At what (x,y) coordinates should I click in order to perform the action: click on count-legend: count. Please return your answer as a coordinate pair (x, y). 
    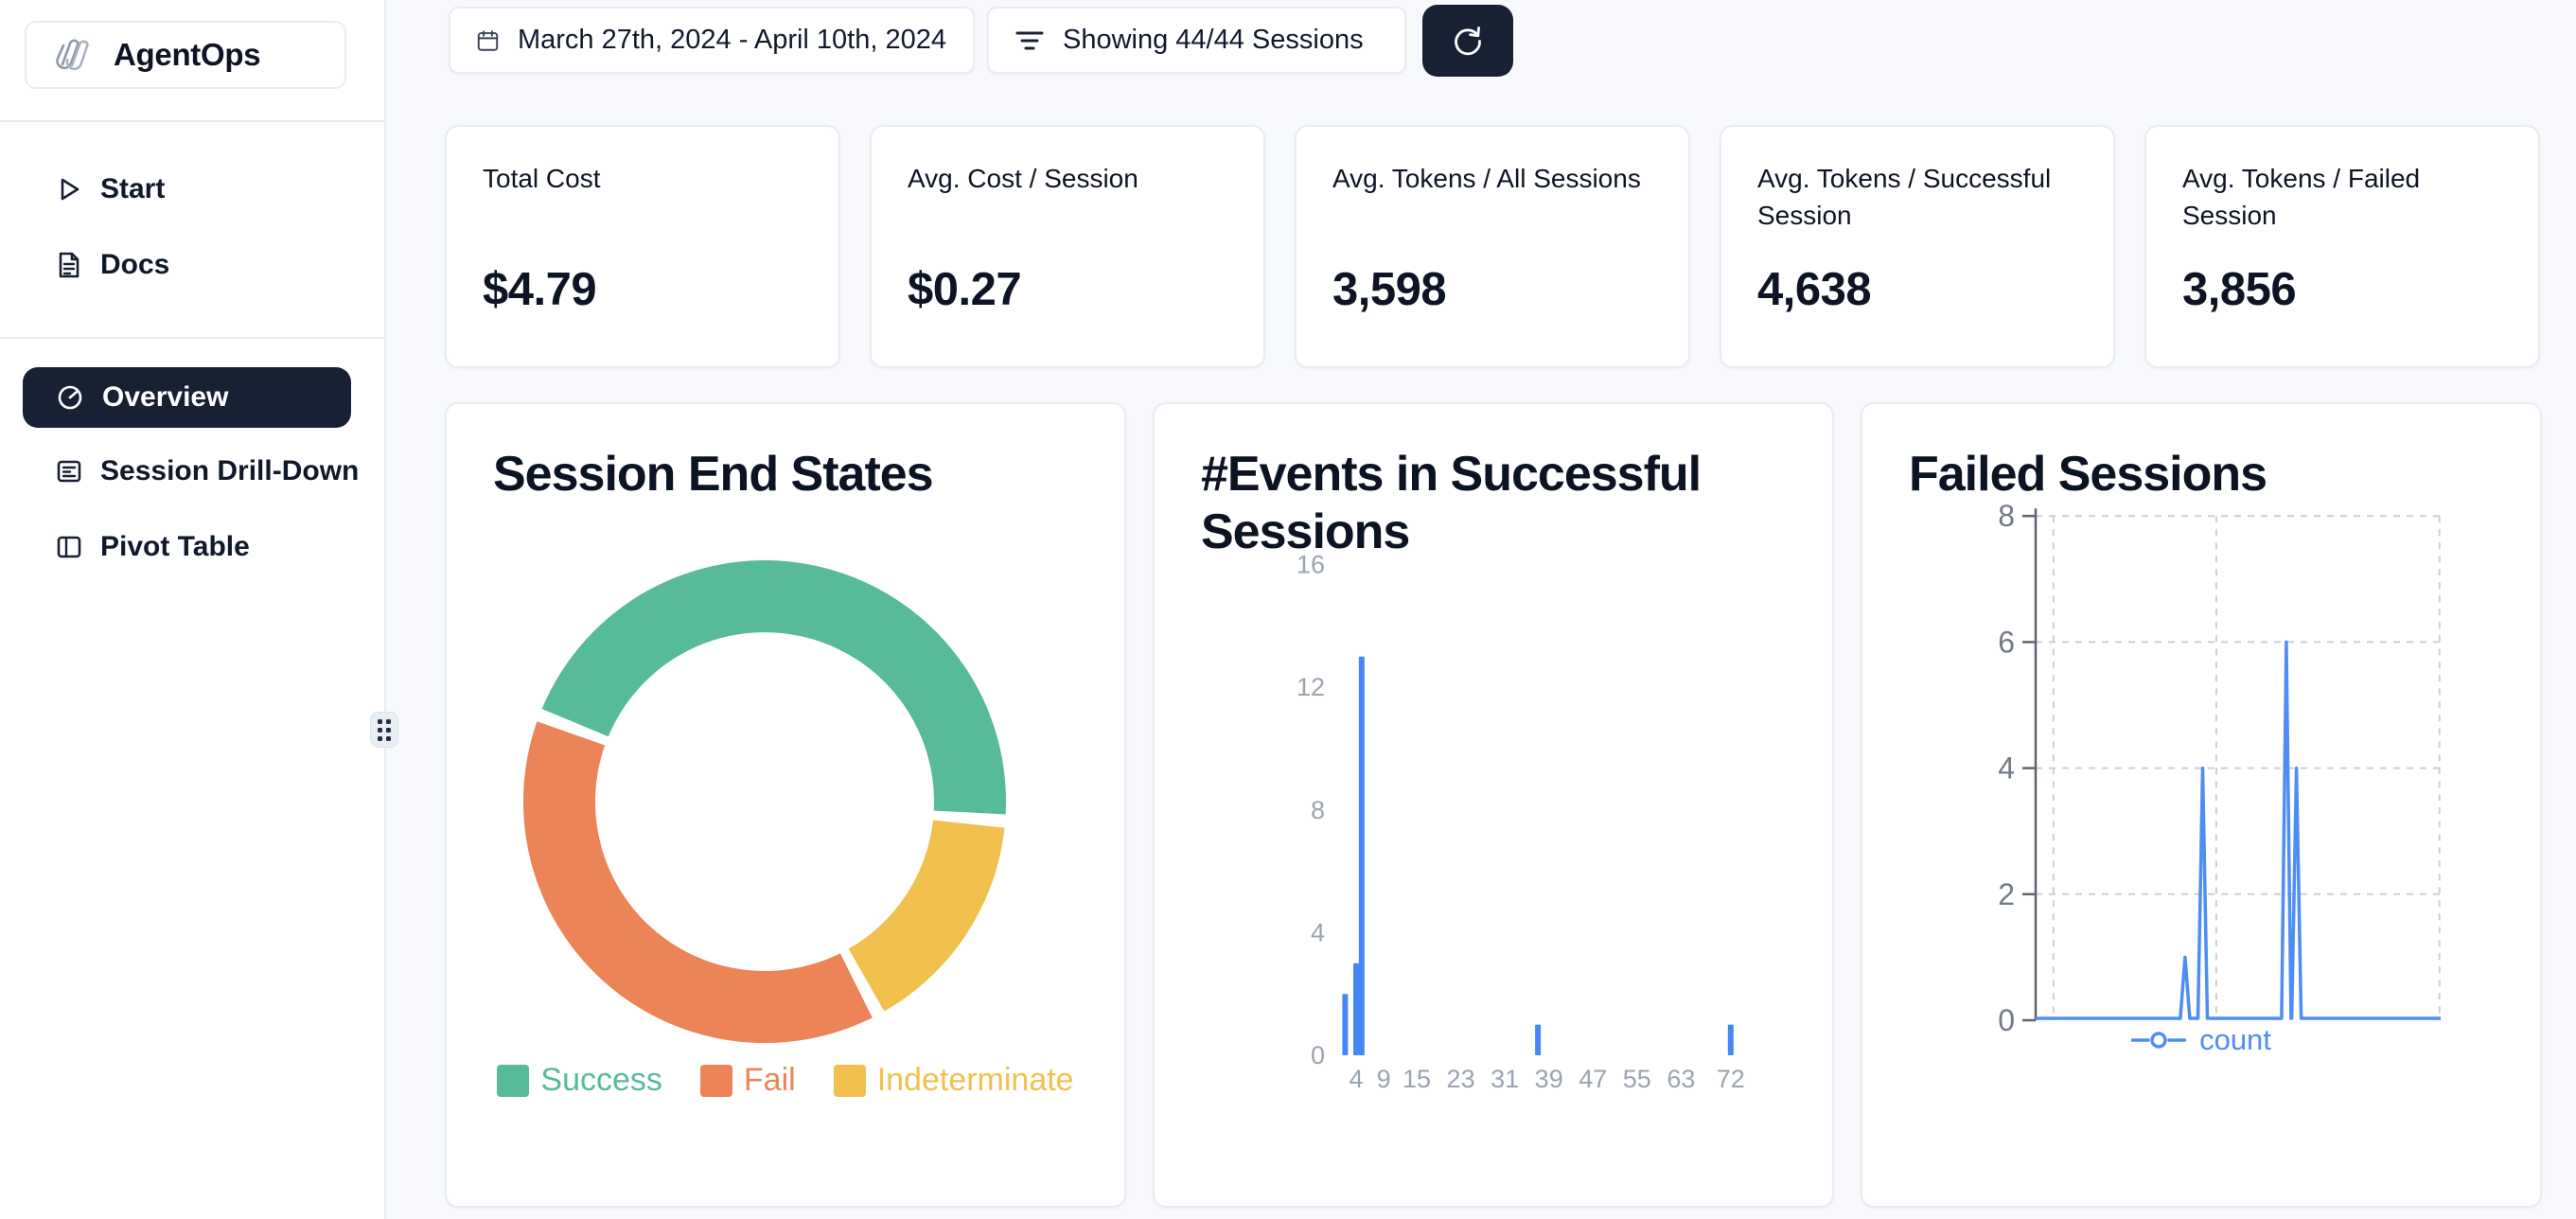
    Looking at the image, I should click on (2201, 1040).